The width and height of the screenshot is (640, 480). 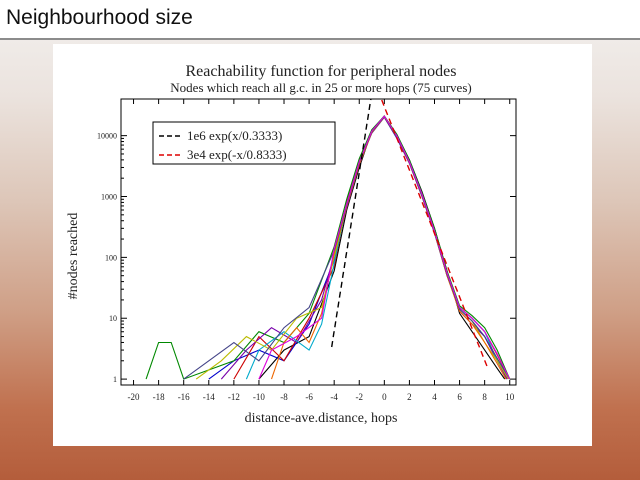 I want to click on chart-legend: 1e6 exp(x/0.3333) 3e4 exp(-x/0.8333), so click(x=244, y=143).